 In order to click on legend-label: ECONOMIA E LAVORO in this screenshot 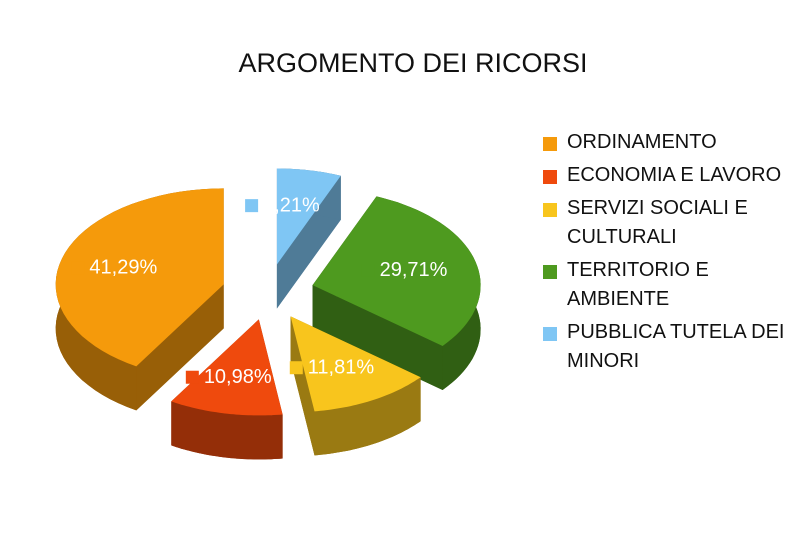, I will do `click(674, 175)`.